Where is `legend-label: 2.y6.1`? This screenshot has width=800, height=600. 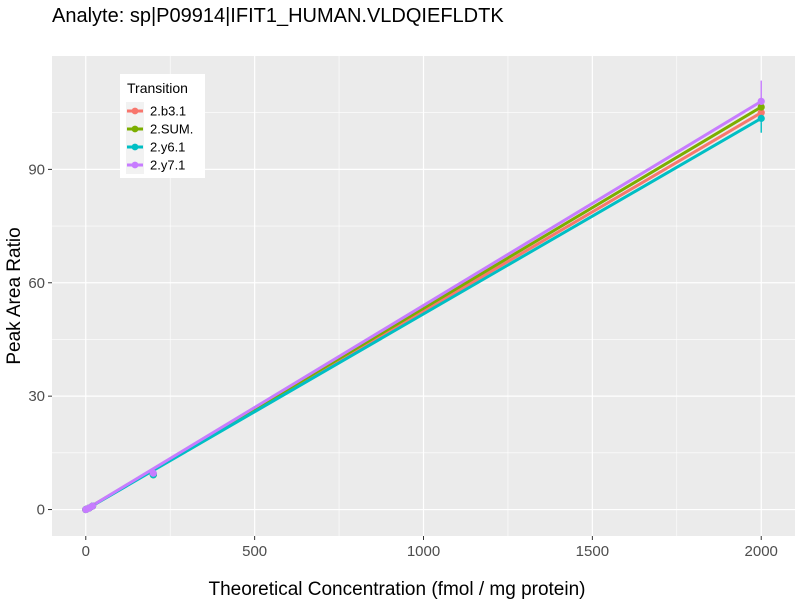
legend-label: 2.y6.1 is located at coordinates (167, 147).